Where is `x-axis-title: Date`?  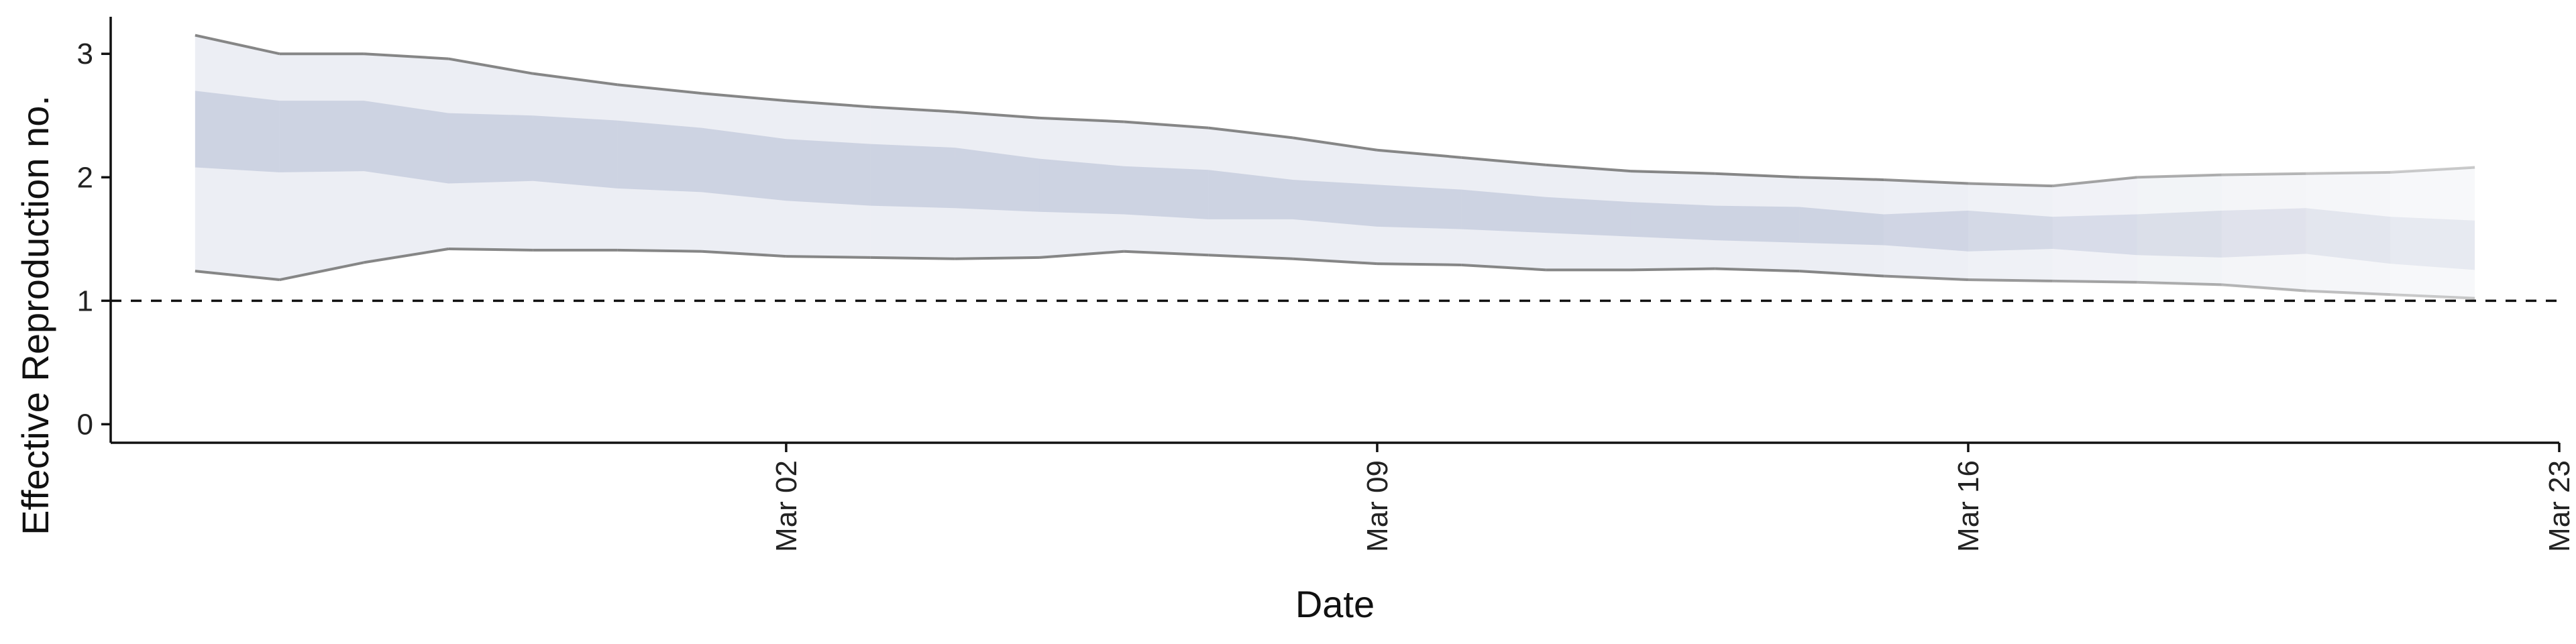
x-axis-title: Date is located at coordinates (1335, 604).